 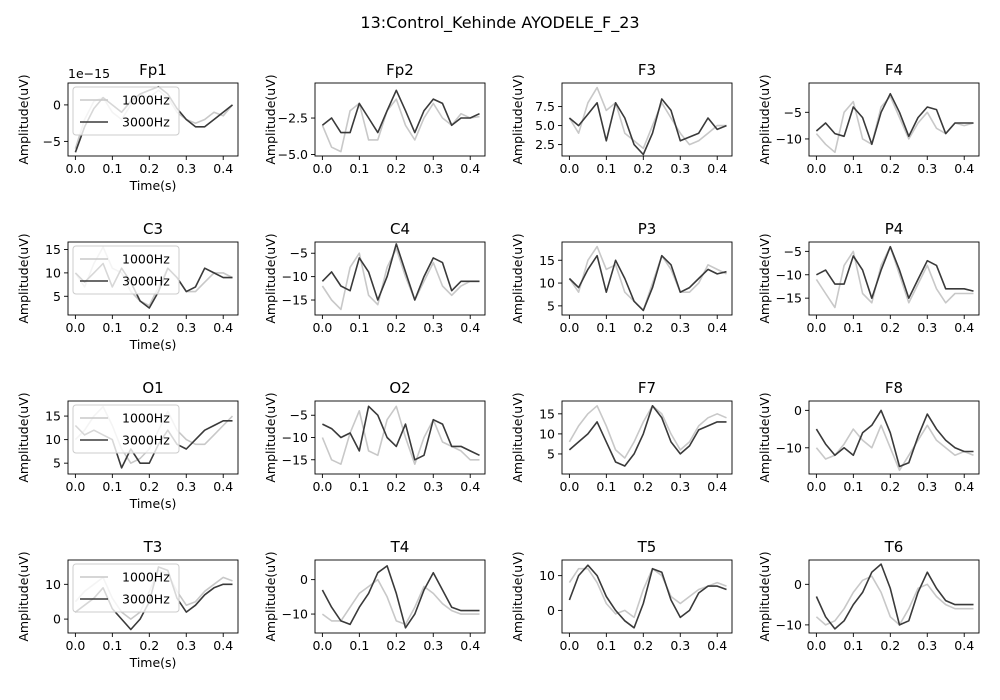 What do you see at coordinates (57, 463) in the screenshot?
I see `y-tick-label: 5` at bounding box center [57, 463].